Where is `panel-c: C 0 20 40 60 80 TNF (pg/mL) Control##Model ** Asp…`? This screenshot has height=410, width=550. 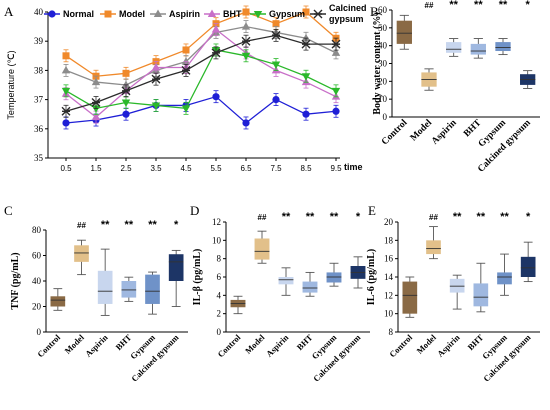 panel-c: C 0 20 40 60 80 TNF (pg/mL) Control##Model ** Asp… is located at coordinates (96, 293).